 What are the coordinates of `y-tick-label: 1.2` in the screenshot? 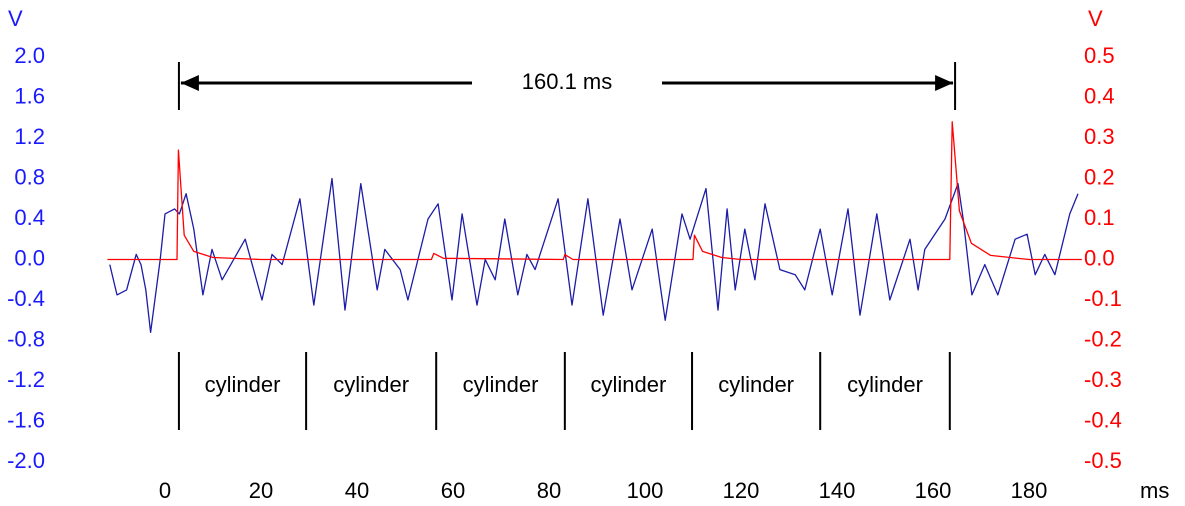 It's located at (29, 136).